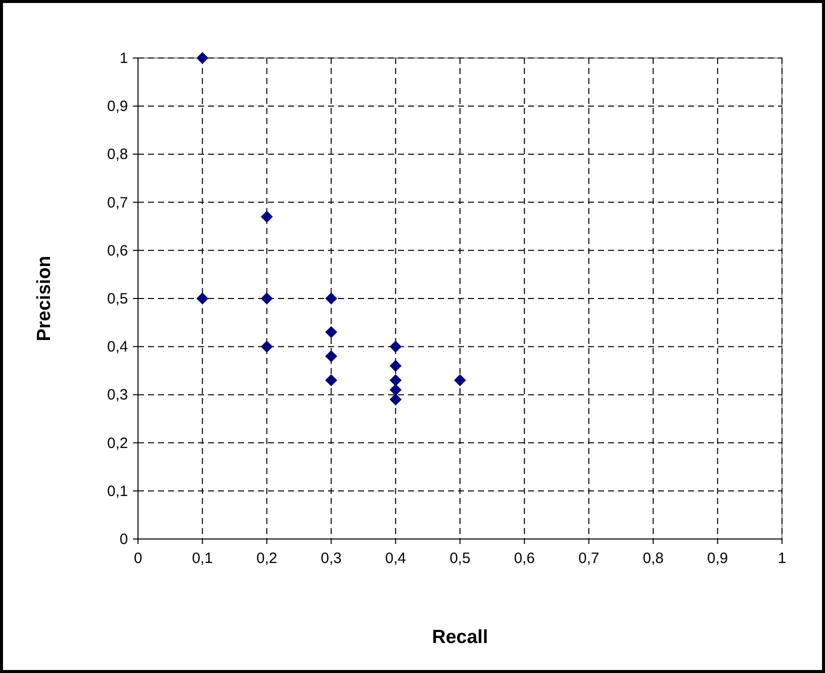 Image resolution: width=825 pixels, height=673 pixels. I want to click on x-tick-label: 0,8, so click(653, 558).